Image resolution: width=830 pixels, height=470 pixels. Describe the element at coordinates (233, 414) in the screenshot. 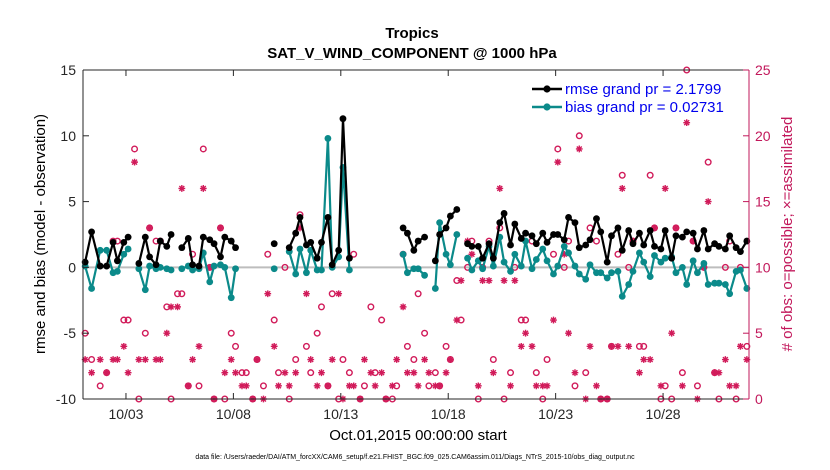

I see `x-tick-label: 10/08` at that location.